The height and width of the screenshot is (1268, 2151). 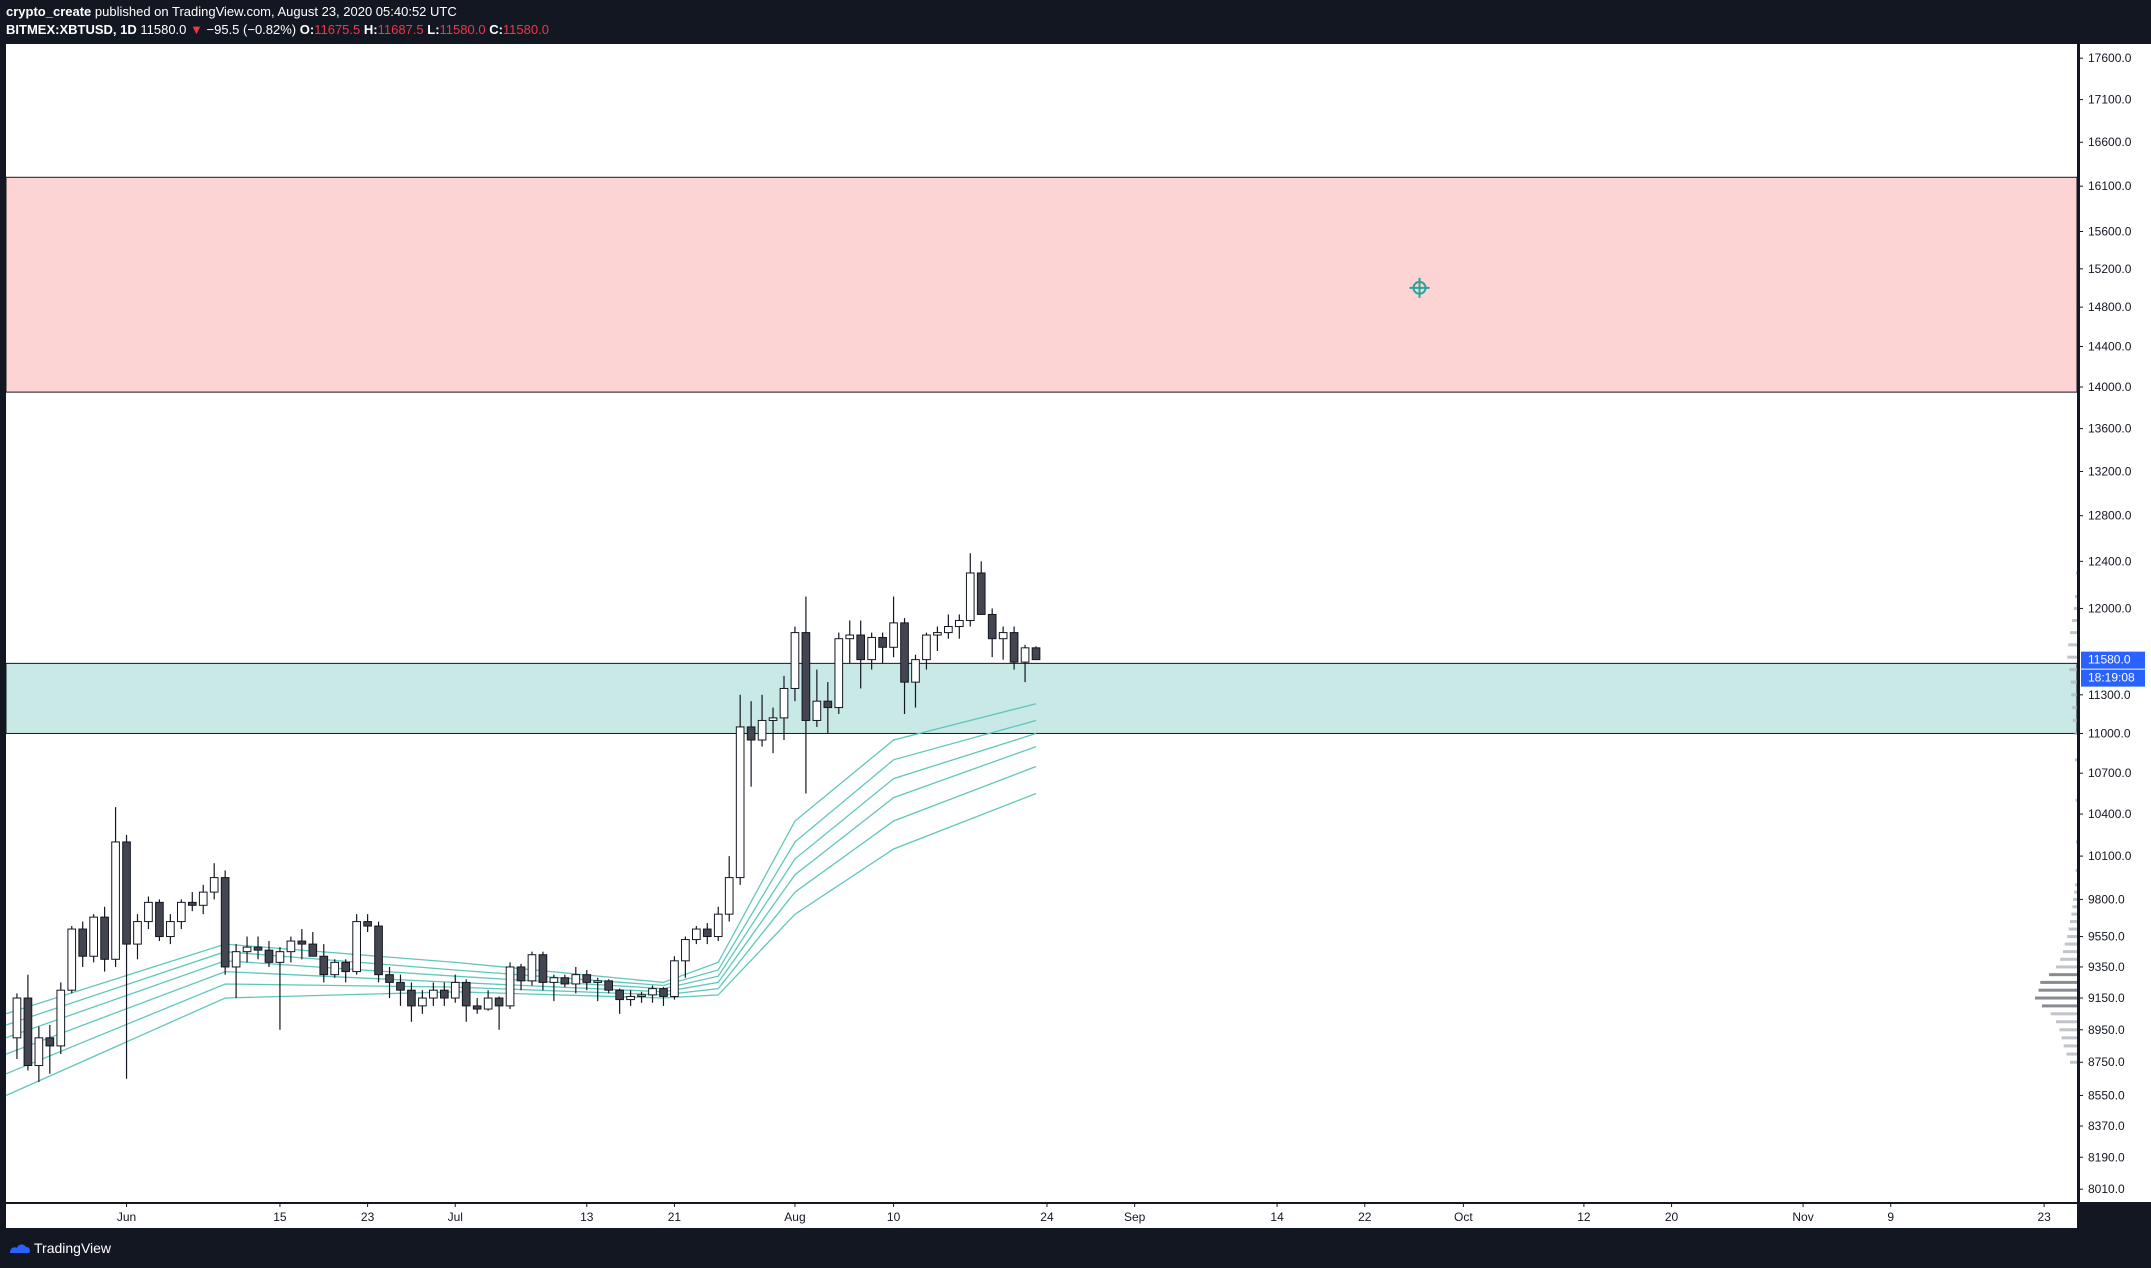 I want to click on price-tick-label: 12000.0, so click(x=2110, y=608).